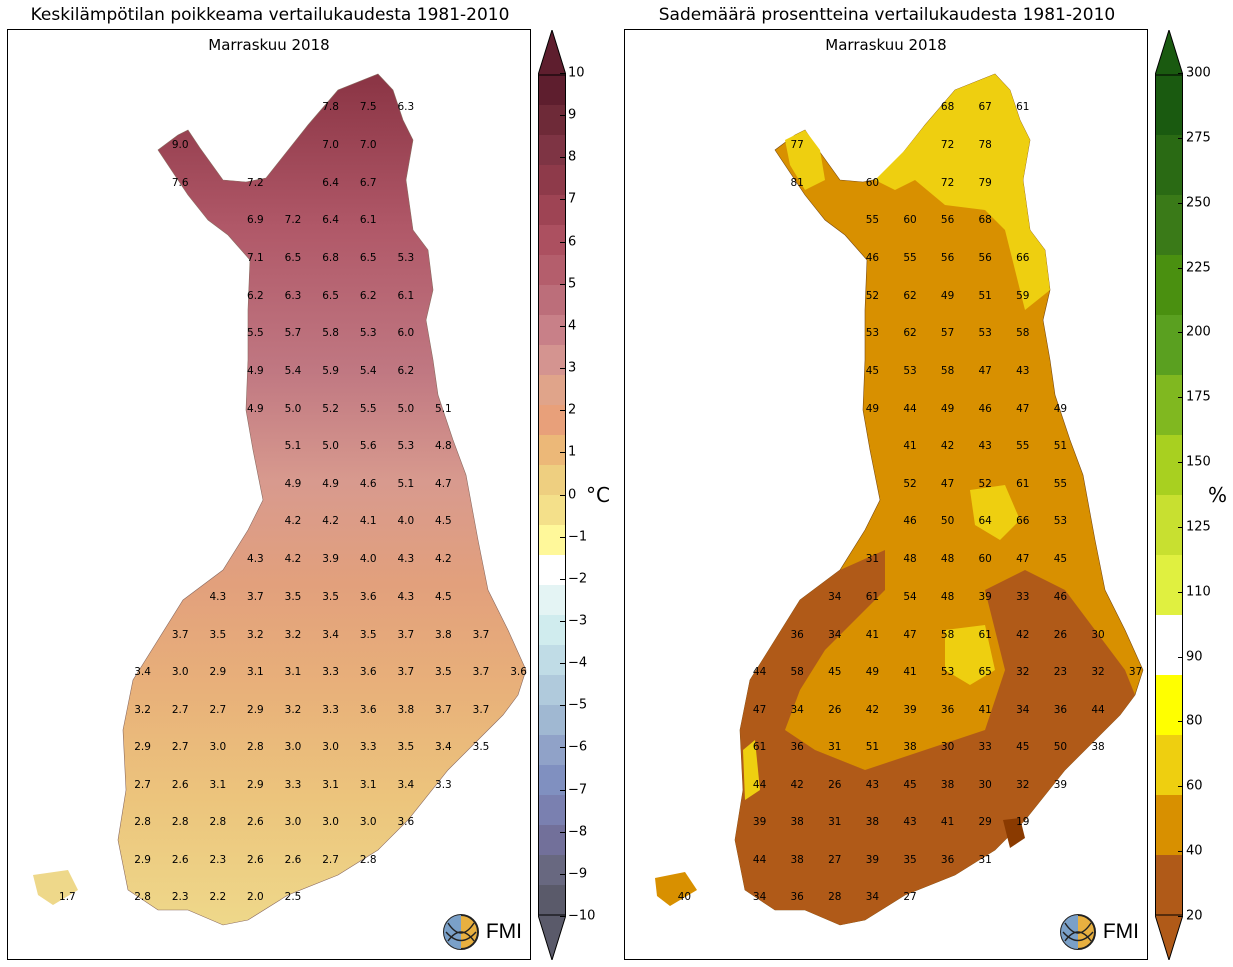  What do you see at coordinates (578, 790) in the screenshot?
I see `colorbar-tick-label: −7` at bounding box center [578, 790].